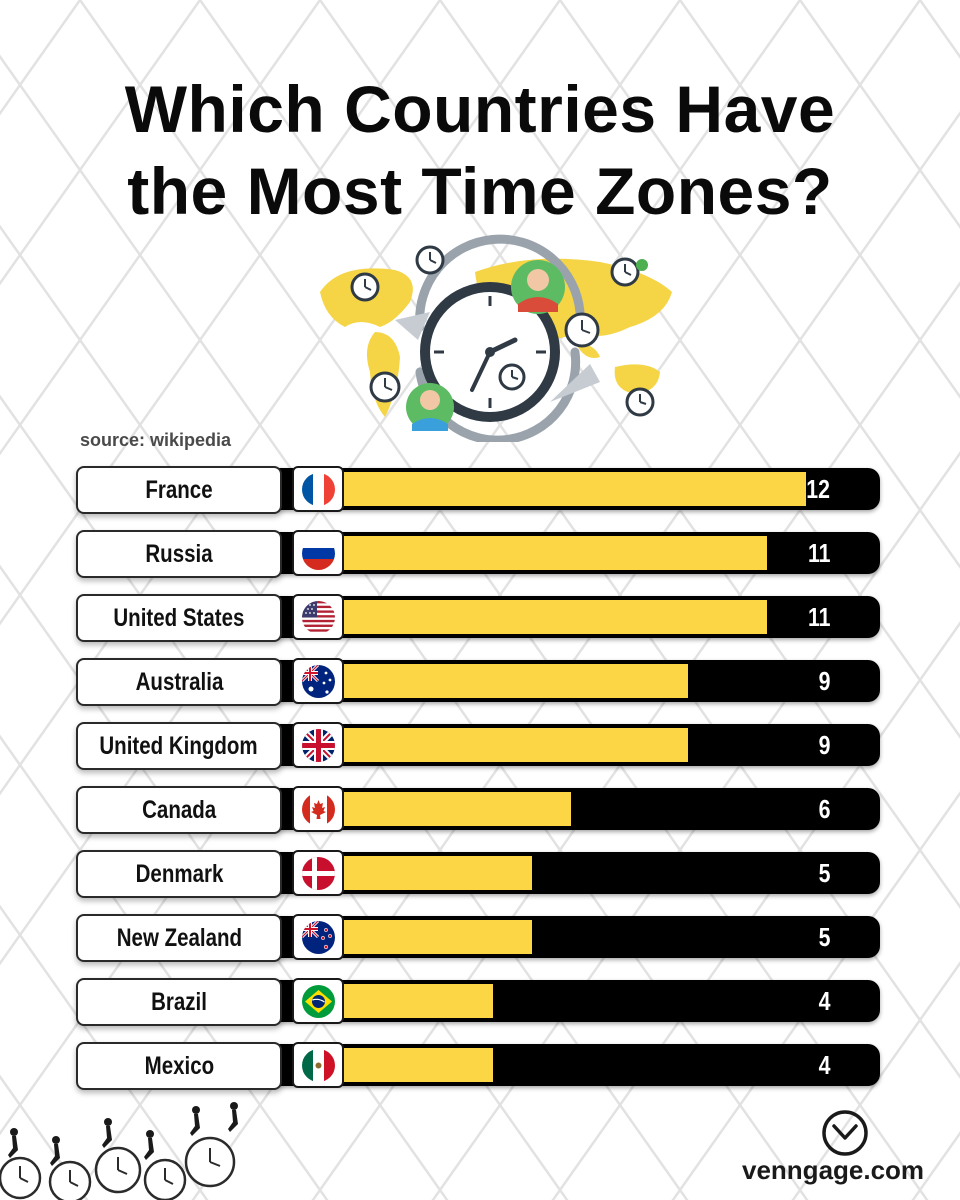 This screenshot has height=1200, width=960. I want to click on flag-new-zealand-icon, so click(318, 937).